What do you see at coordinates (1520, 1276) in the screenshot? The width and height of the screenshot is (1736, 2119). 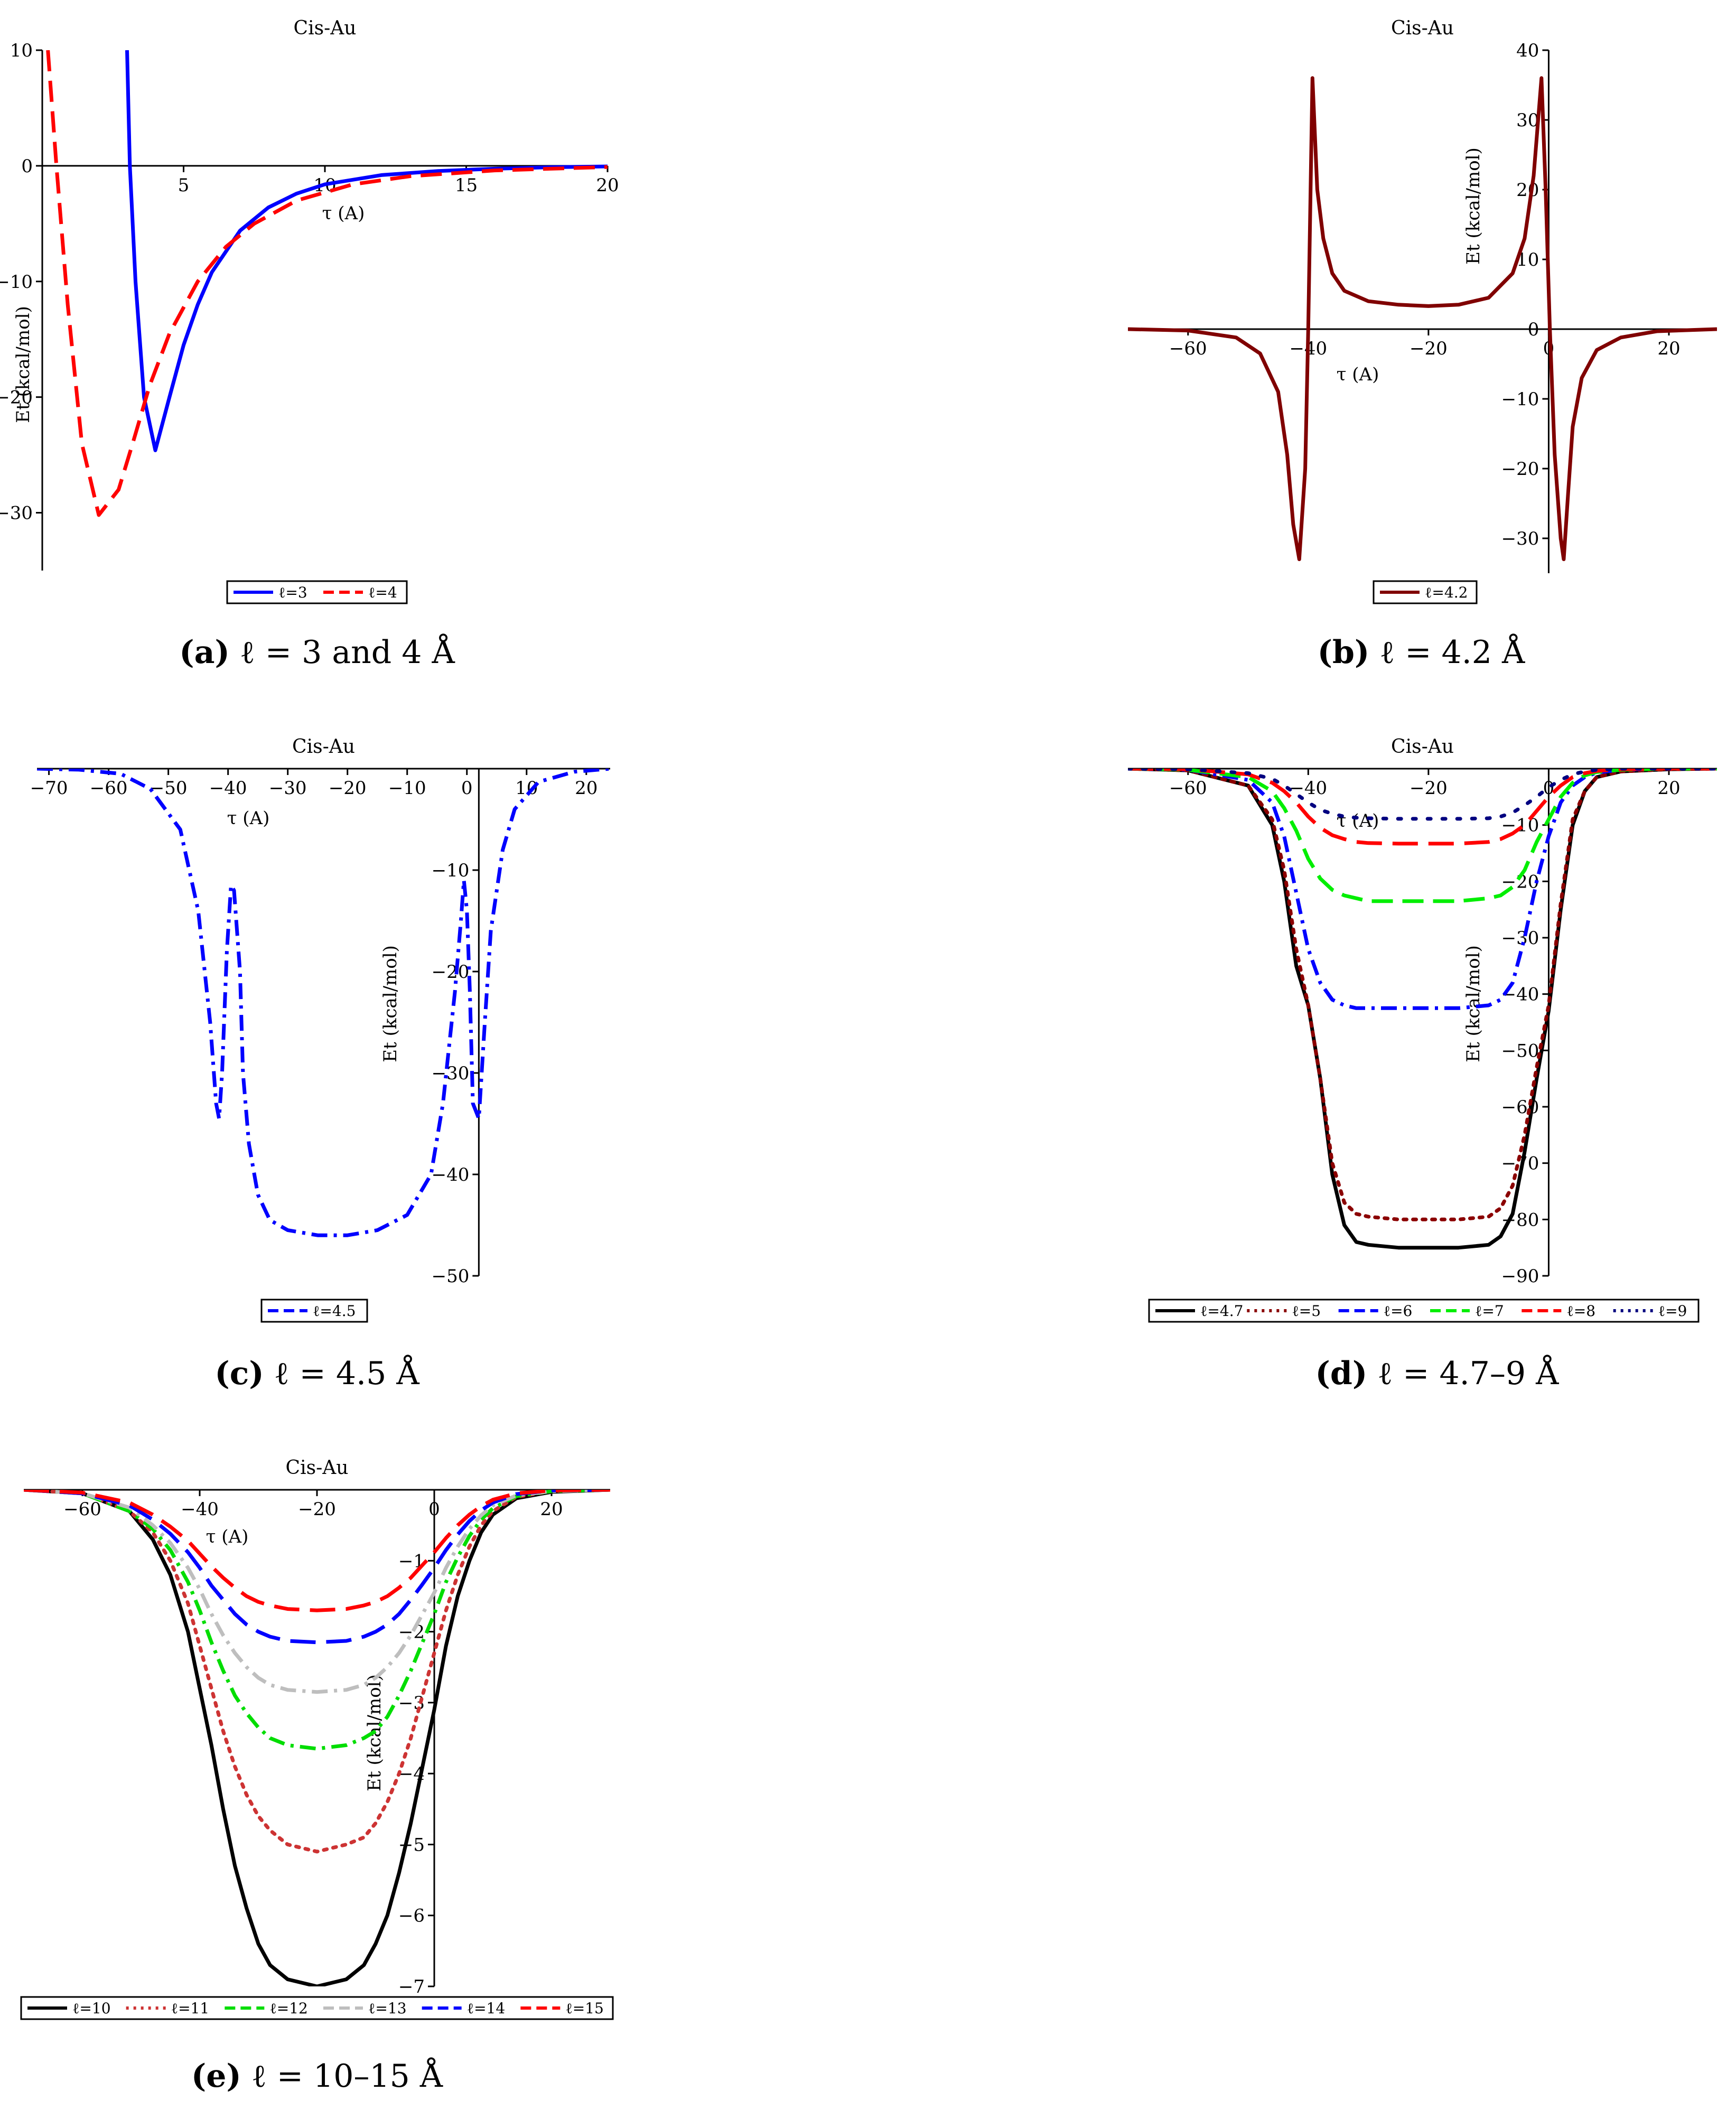 I see `y-tick-label: −90` at bounding box center [1520, 1276].